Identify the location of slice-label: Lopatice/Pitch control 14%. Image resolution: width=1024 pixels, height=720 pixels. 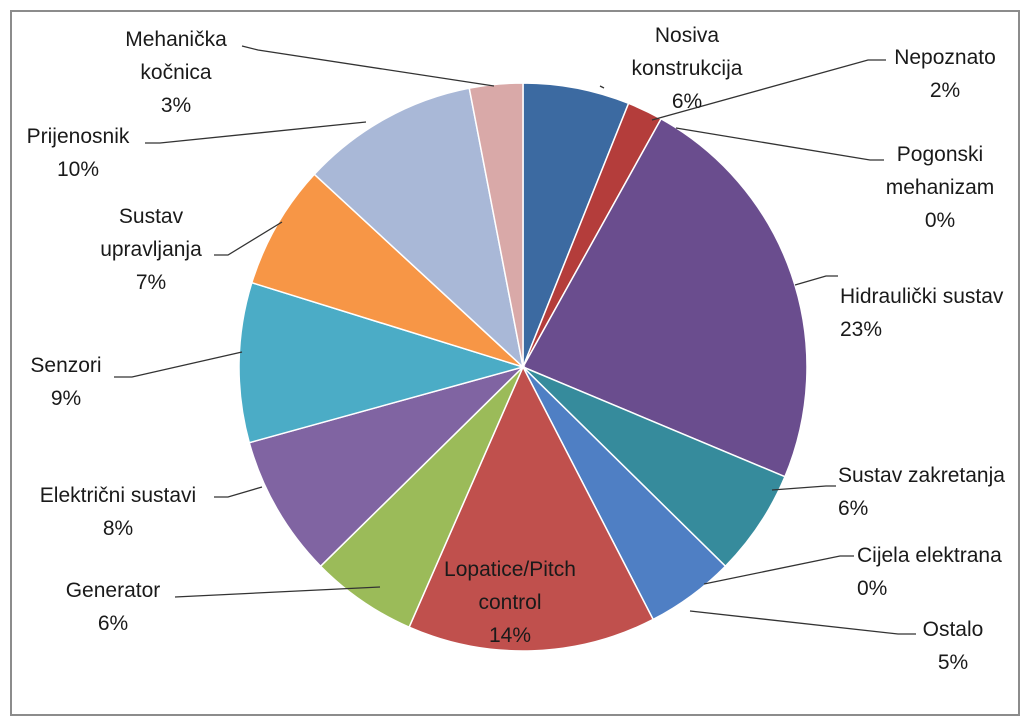
(510, 602).